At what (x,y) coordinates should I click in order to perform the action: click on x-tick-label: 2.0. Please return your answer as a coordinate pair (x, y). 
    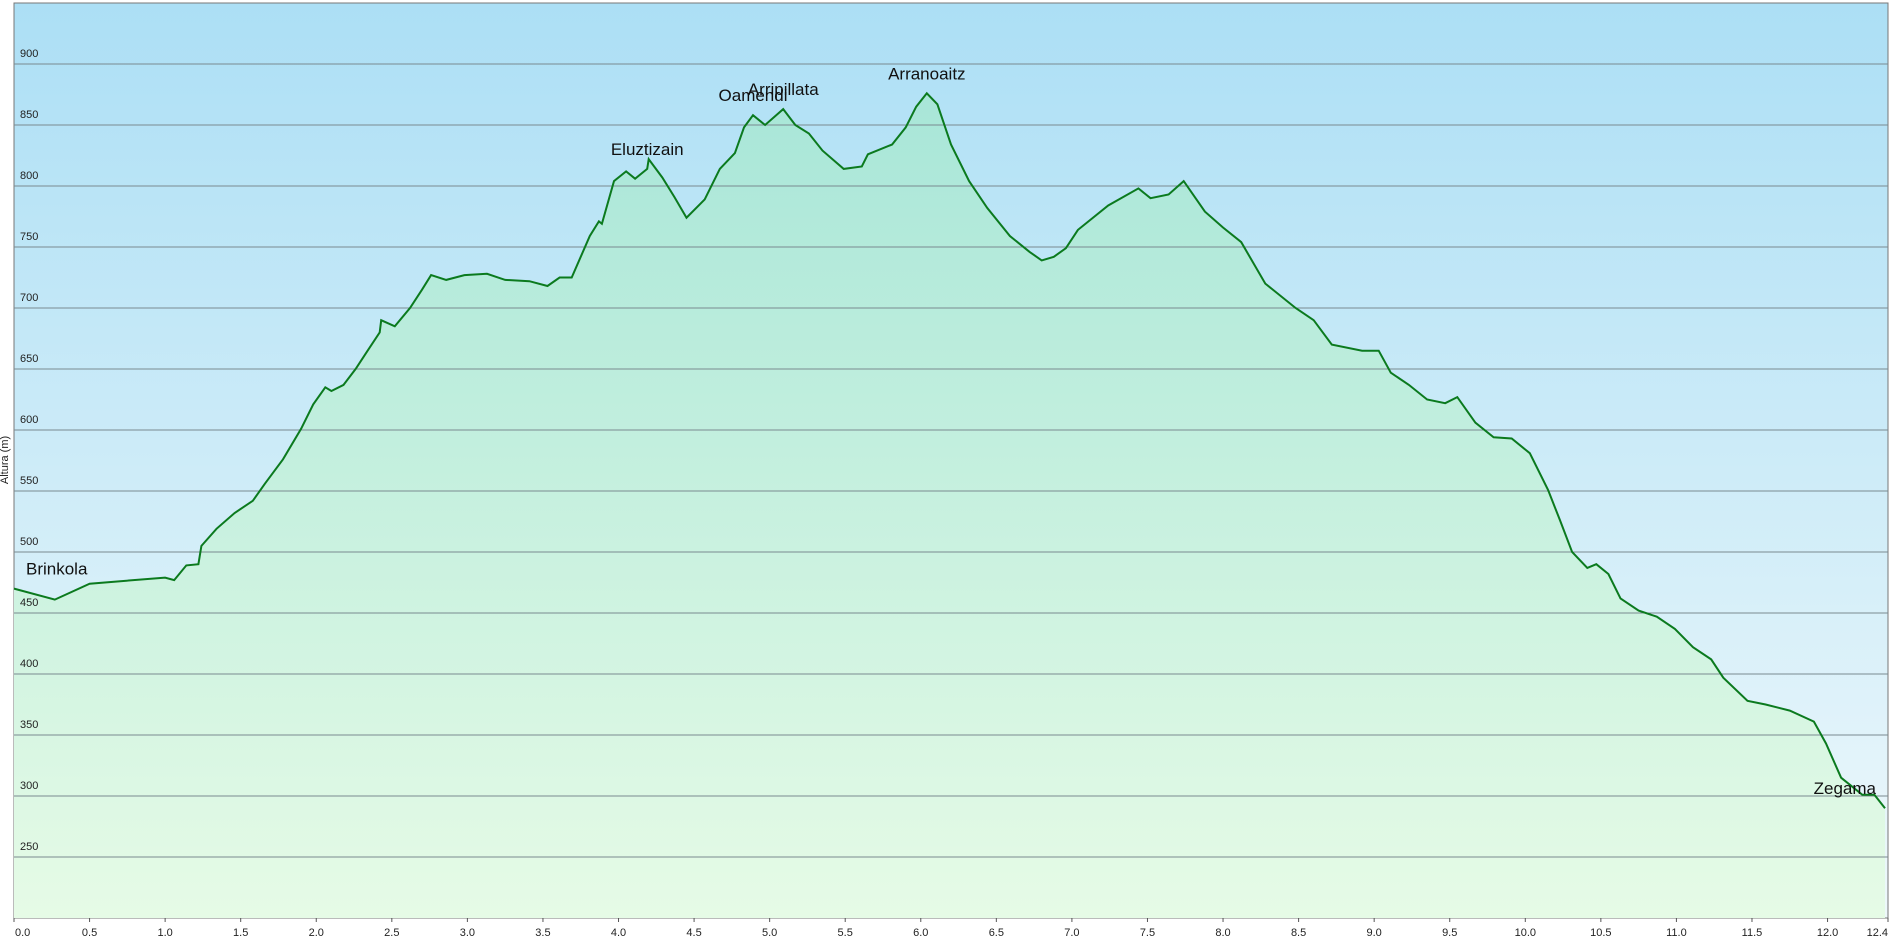
    Looking at the image, I should click on (316, 933).